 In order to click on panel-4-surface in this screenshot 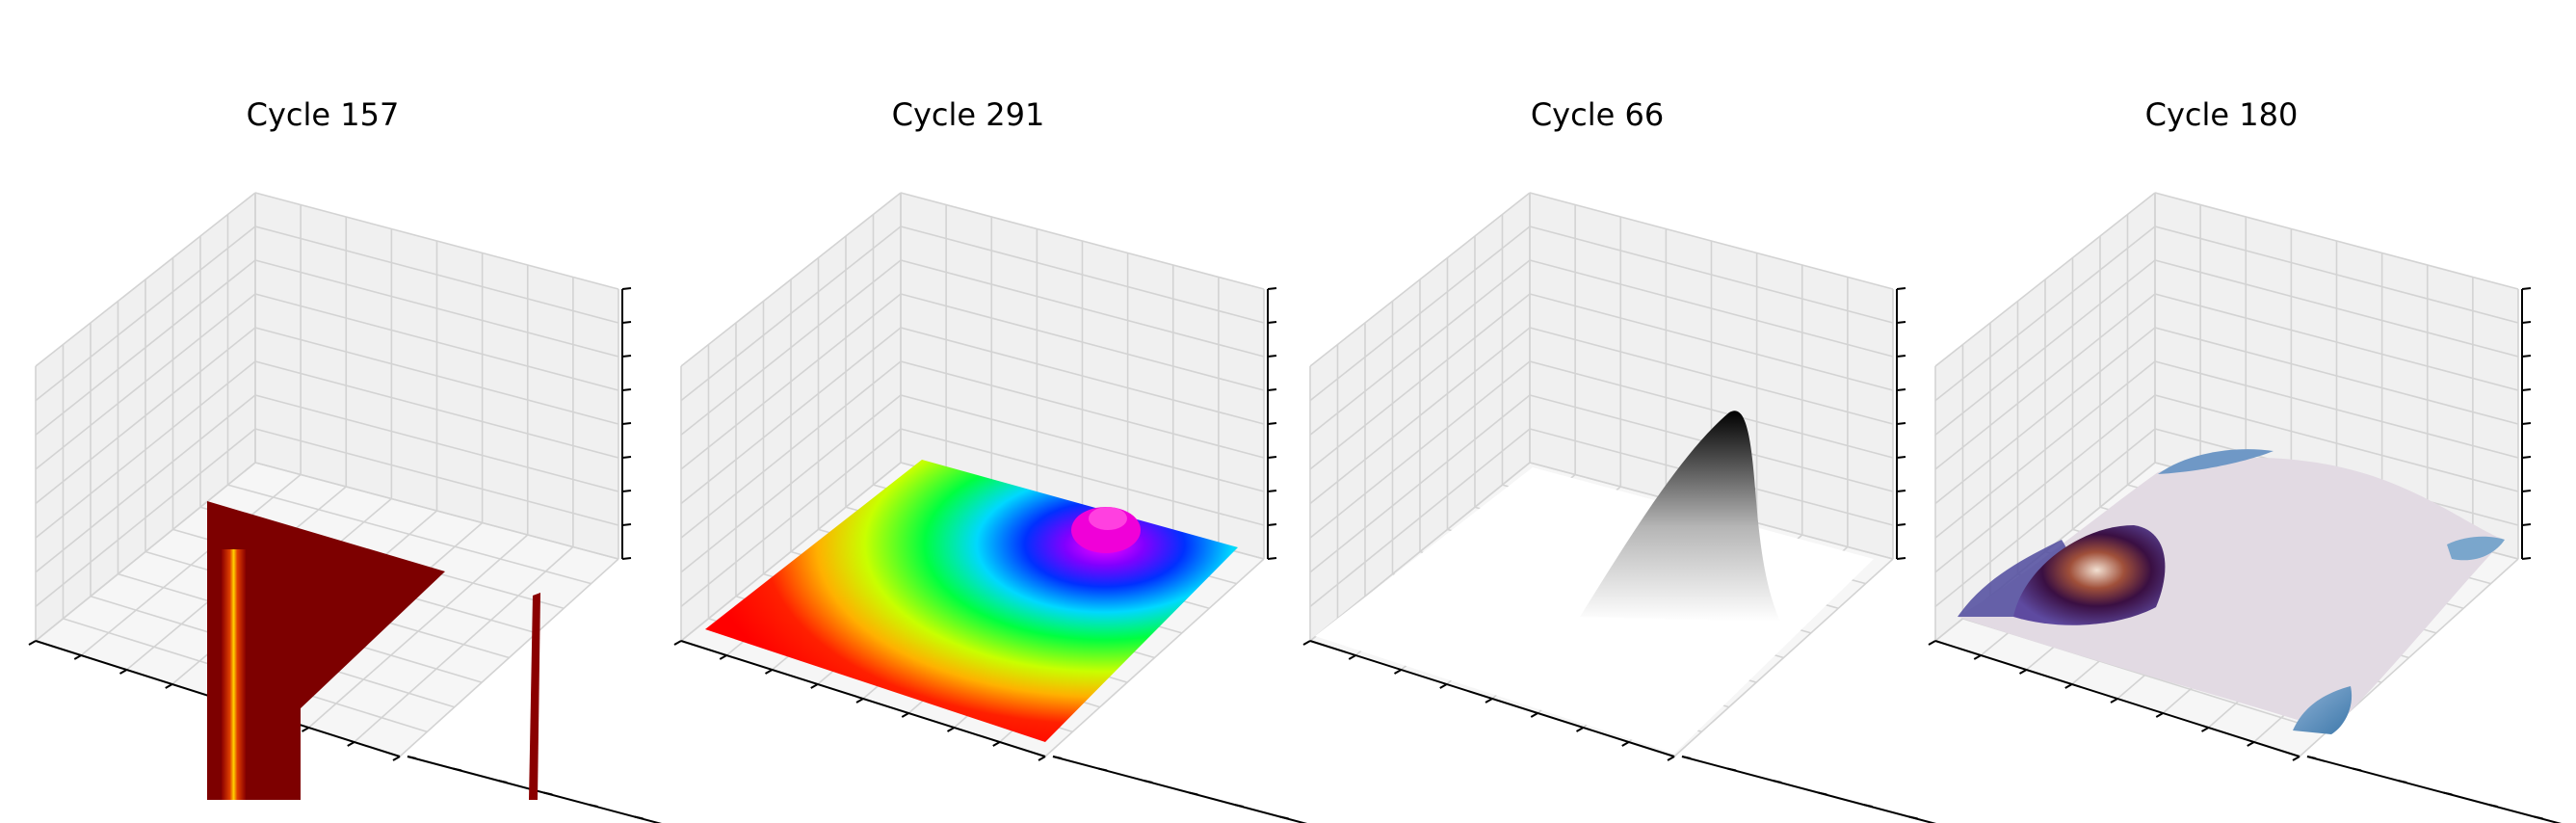, I will do `click(2231, 591)`.